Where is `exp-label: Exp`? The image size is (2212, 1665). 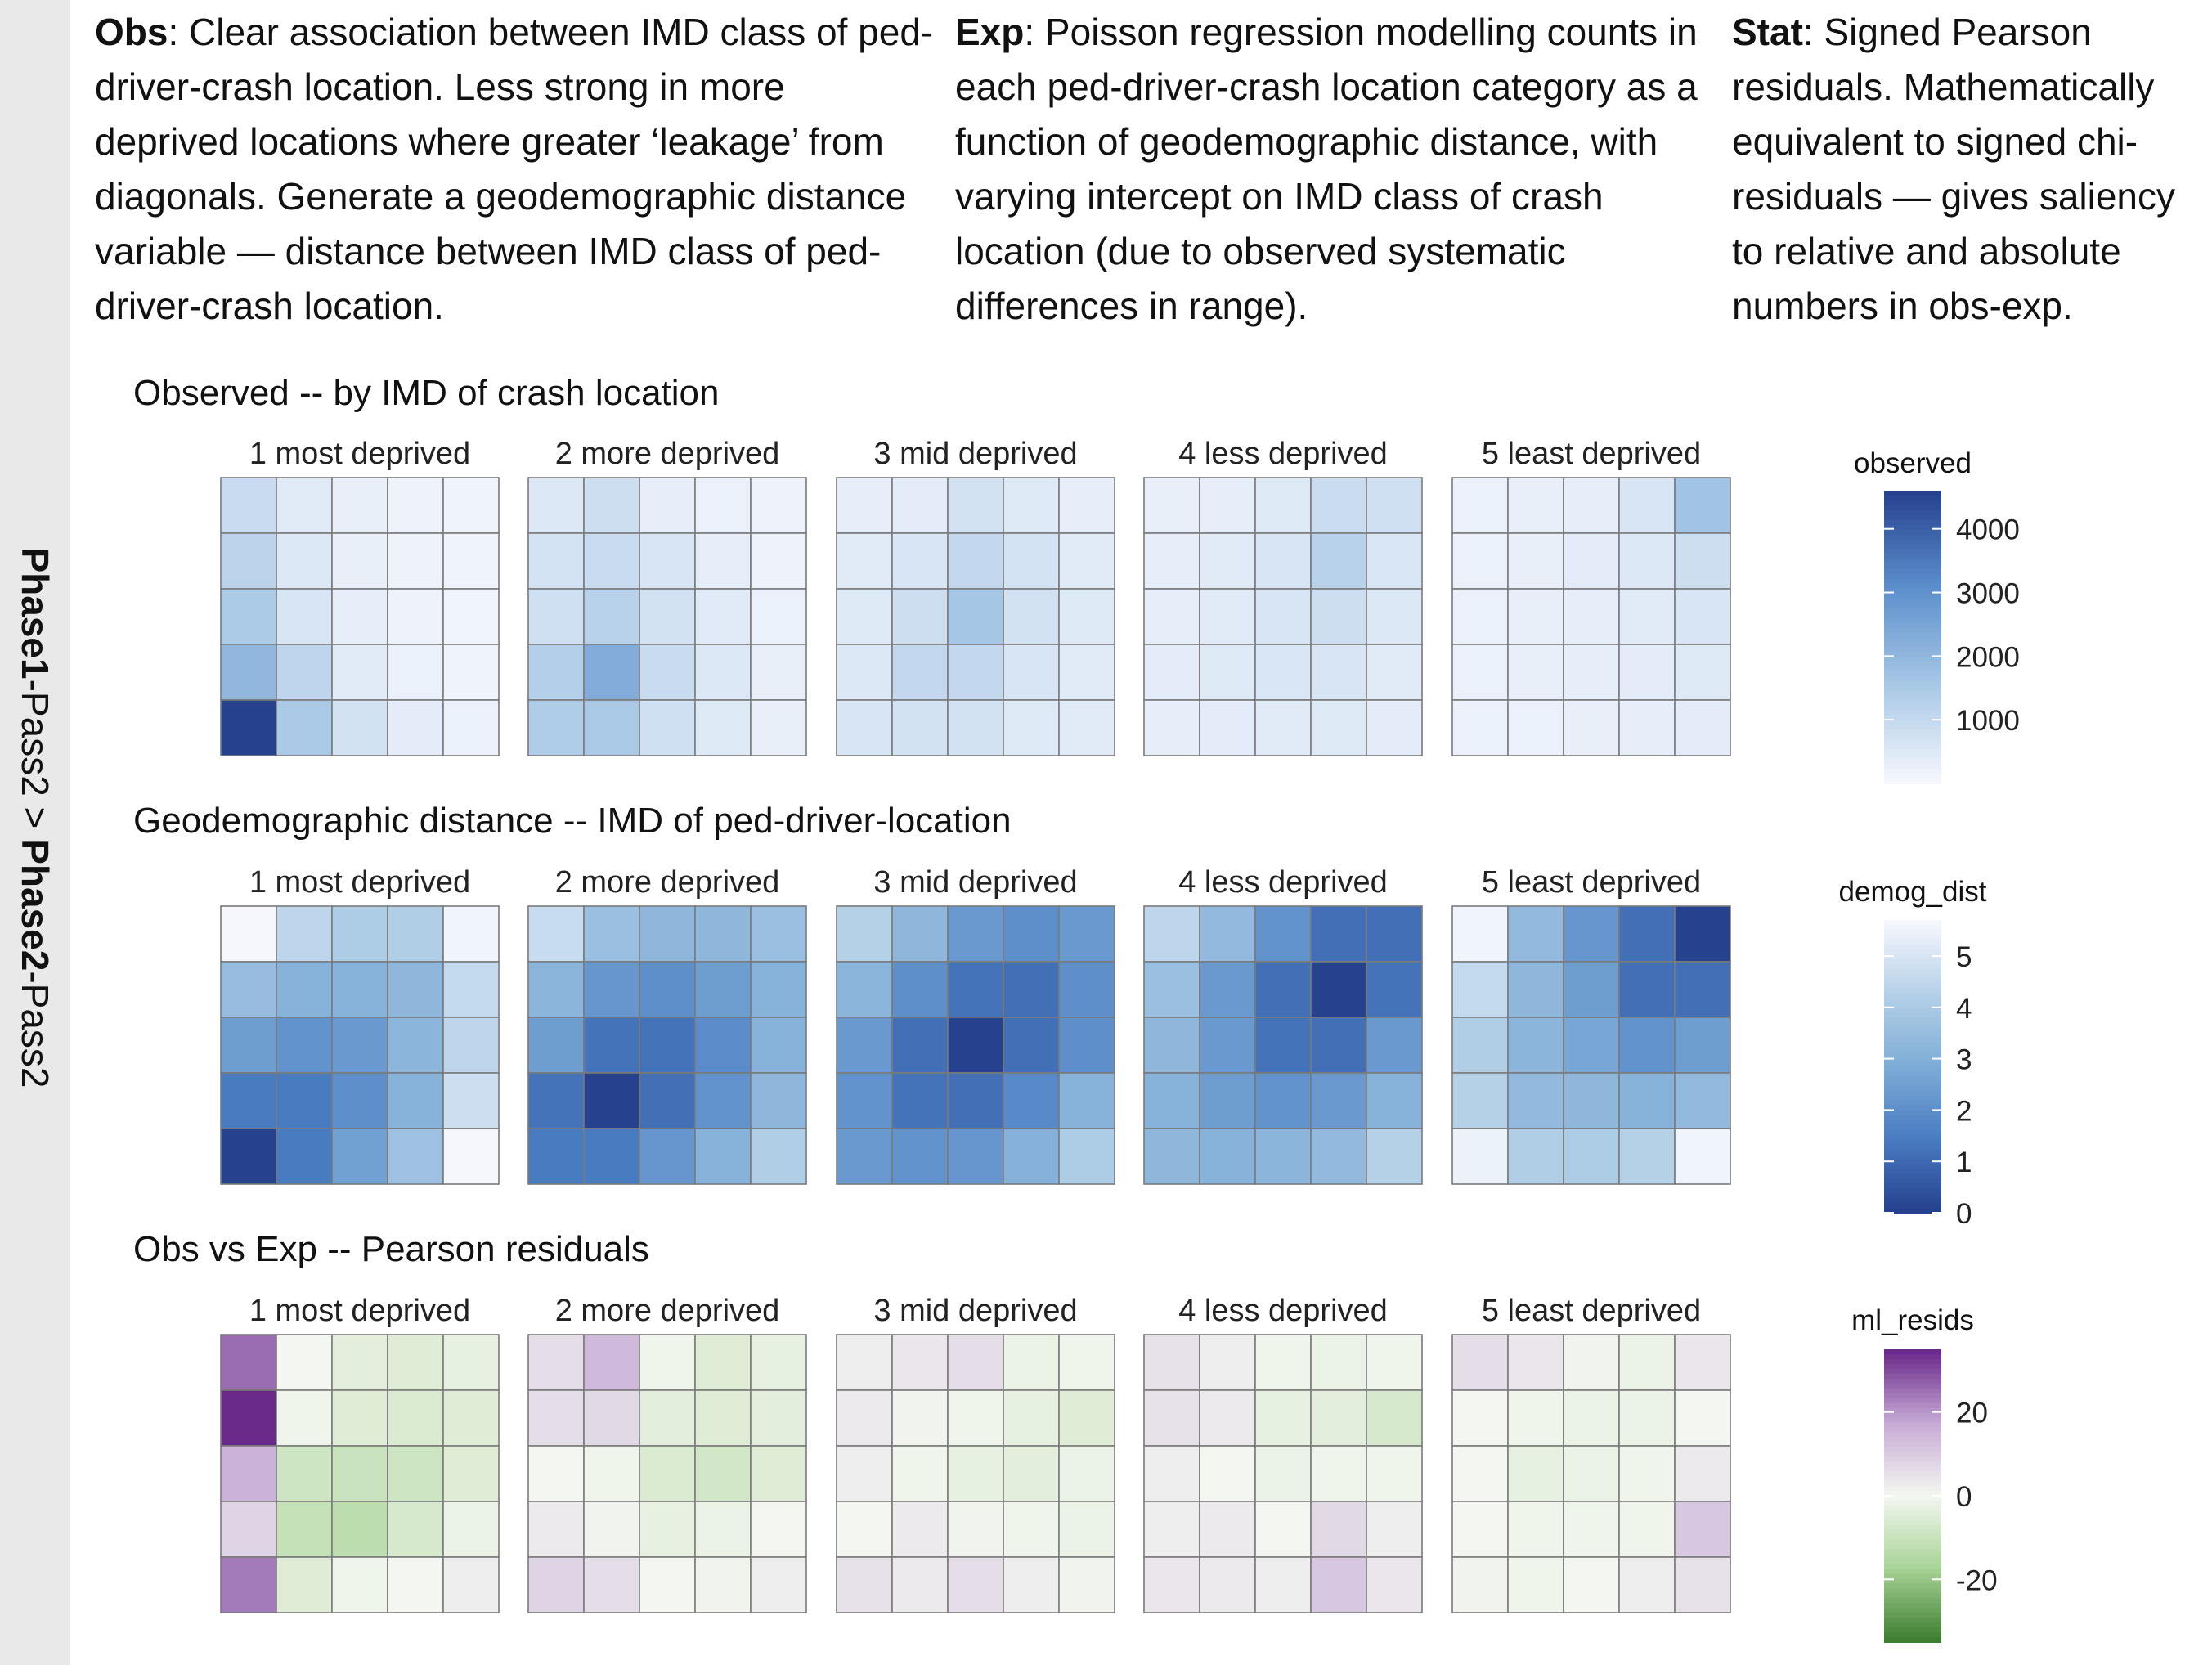 exp-label: Exp is located at coordinates (990, 32).